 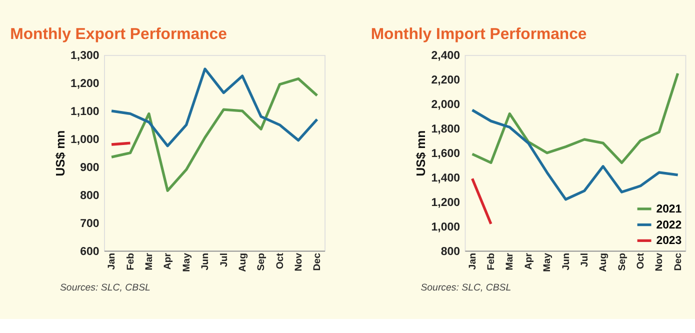 I want to click on legend-label: 2022, so click(x=669, y=225).